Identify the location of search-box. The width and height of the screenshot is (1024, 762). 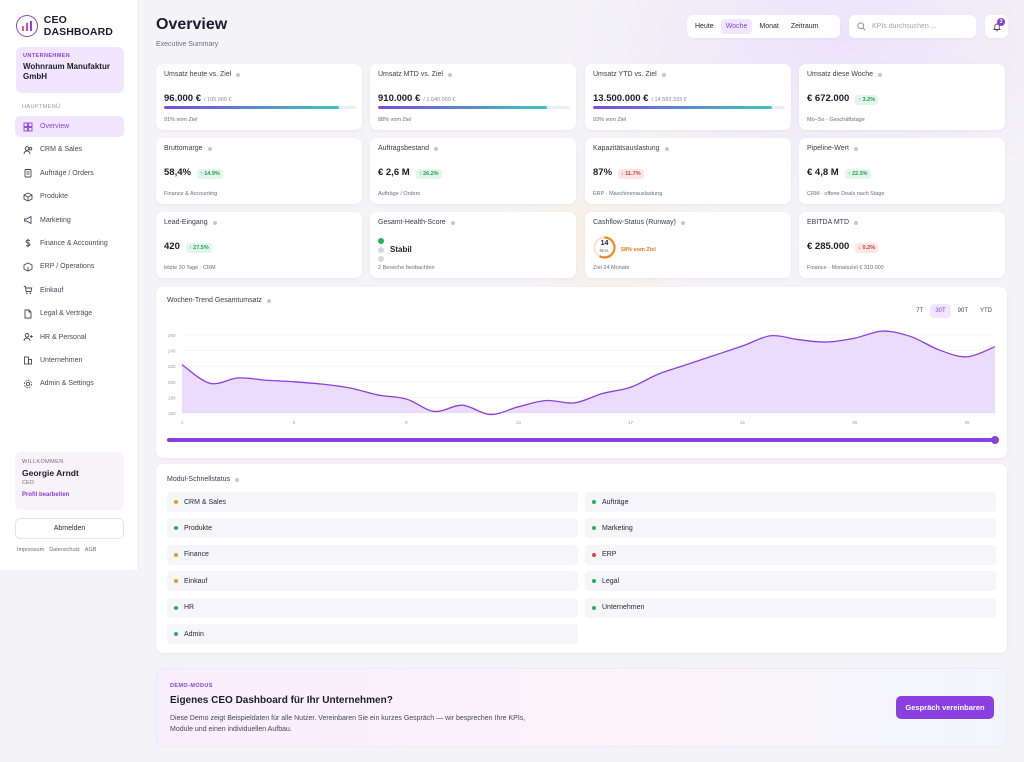
(912, 26).